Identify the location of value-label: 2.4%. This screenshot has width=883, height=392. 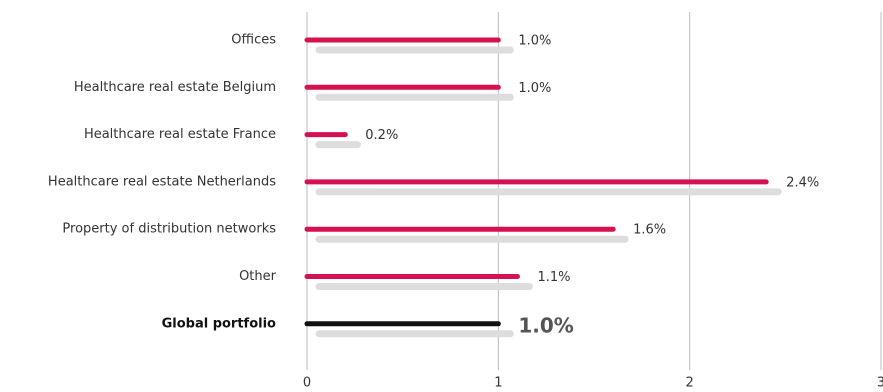
(802, 182).